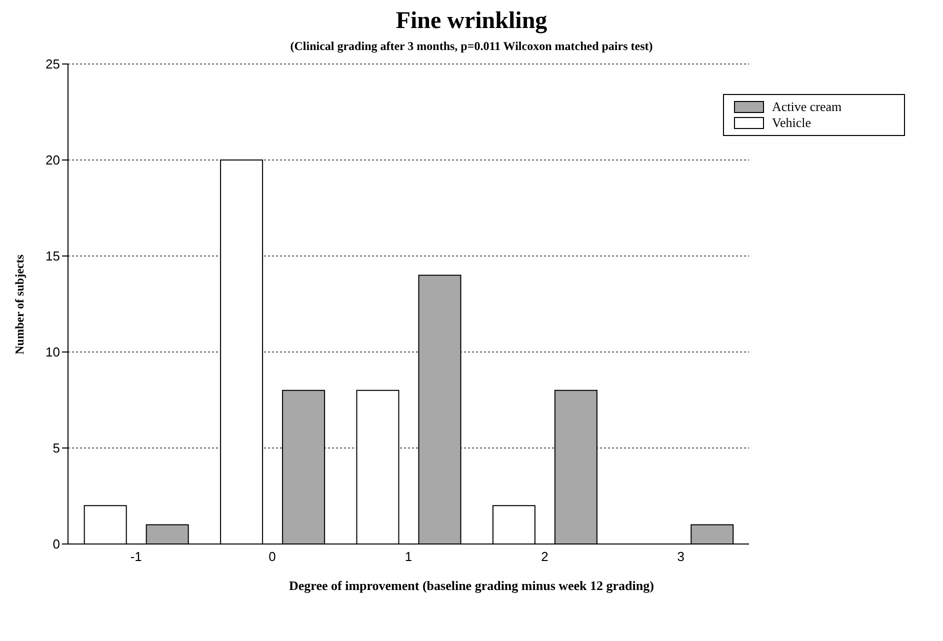 Image resolution: width=943 pixels, height=641 pixels. What do you see at coordinates (53, 256) in the screenshot?
I see `y-tick-label: 15` at bounding box center [53, 256].